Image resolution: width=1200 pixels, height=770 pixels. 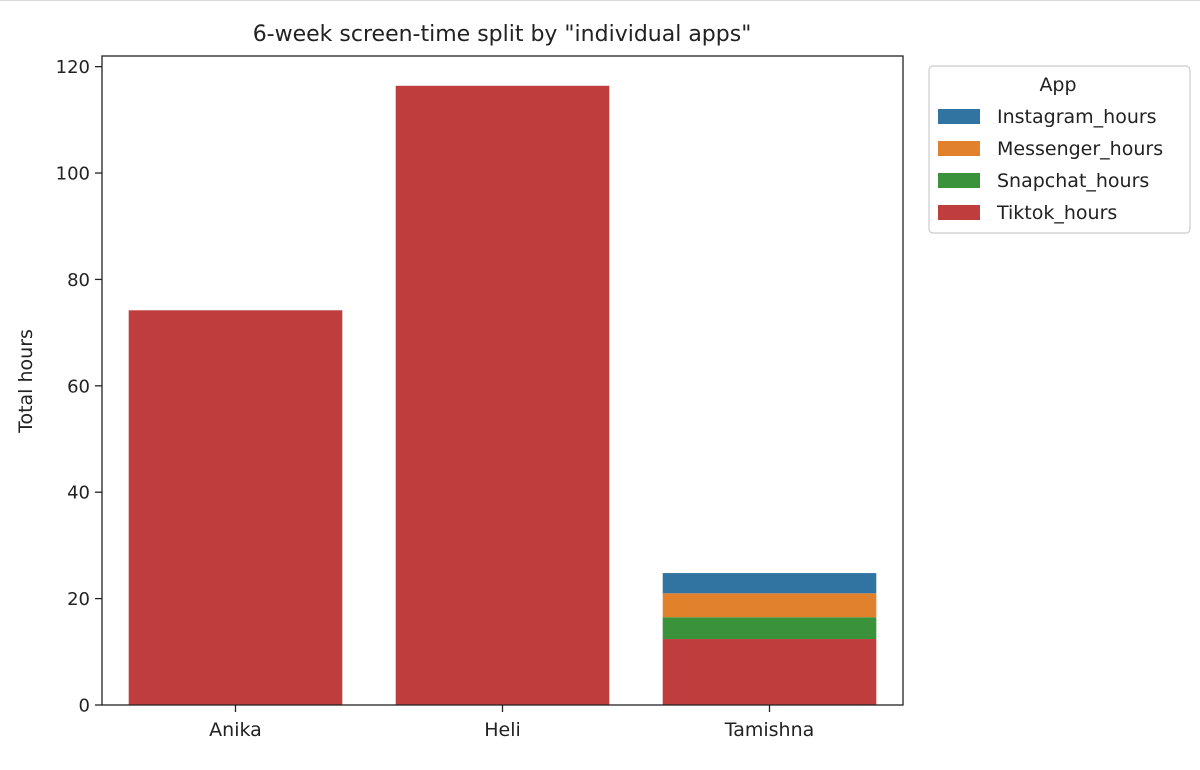 What do you see at coordinates (769, 628) in the screenshot?
I see `bar-tamishna-snapchat-hours` at bounding box center [769, 628].